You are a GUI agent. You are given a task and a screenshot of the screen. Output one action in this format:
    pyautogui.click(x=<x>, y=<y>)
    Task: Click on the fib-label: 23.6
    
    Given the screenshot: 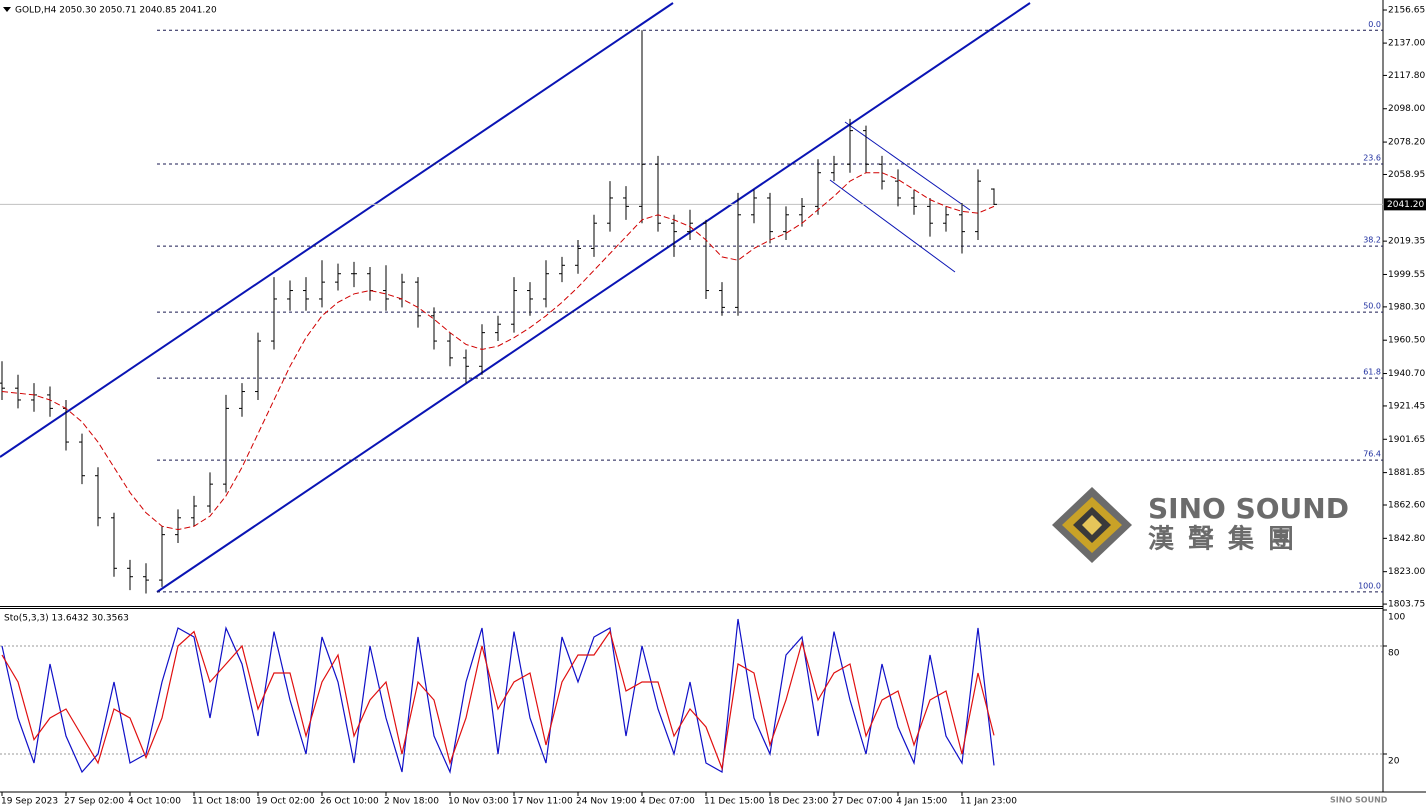 What is the action you would take?
    pyautogui.click(x=1372, y=157)
    